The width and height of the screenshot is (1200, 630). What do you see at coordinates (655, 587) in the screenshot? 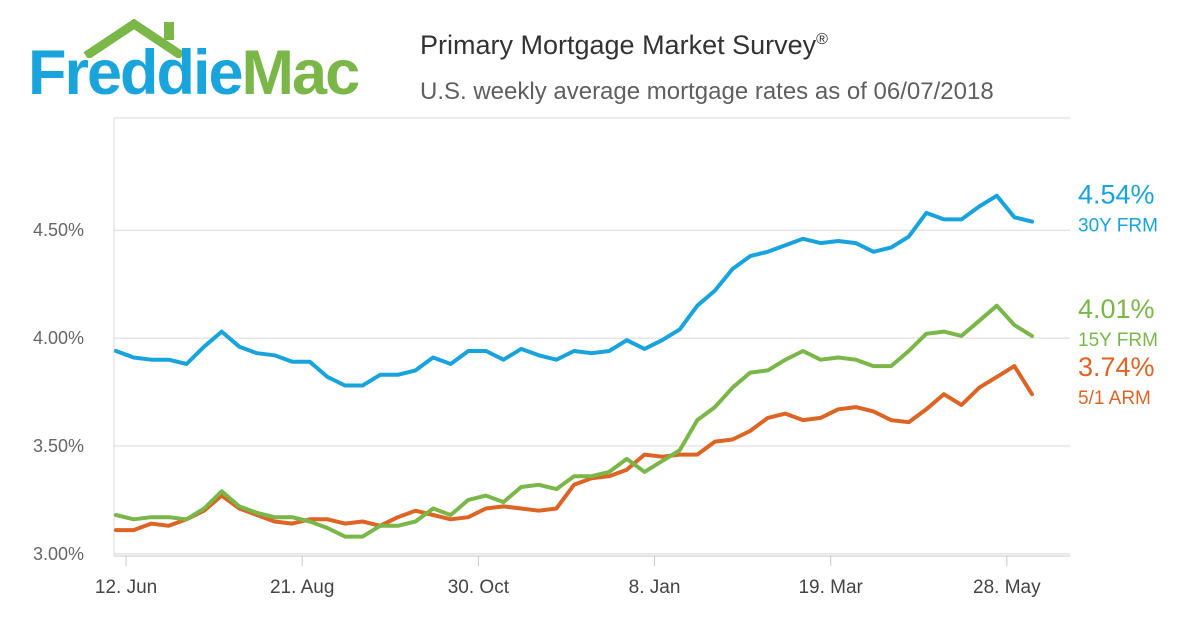
I see `x-tick-label: 8. Jan` at bounding box center [655, 587].